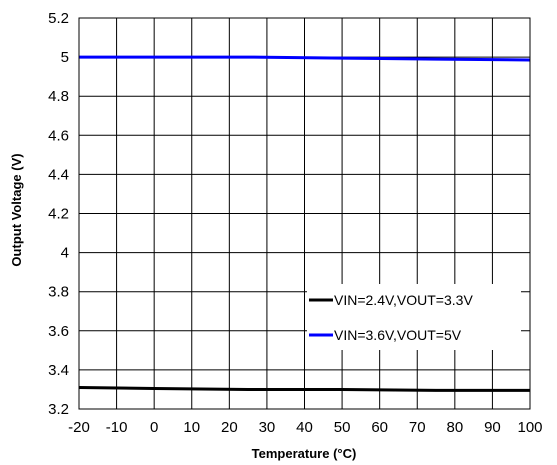  What do you see at coordinates (191, 427) in the screenshot?
I see `x-tick-label: 10` at bounding box center [191, 427].